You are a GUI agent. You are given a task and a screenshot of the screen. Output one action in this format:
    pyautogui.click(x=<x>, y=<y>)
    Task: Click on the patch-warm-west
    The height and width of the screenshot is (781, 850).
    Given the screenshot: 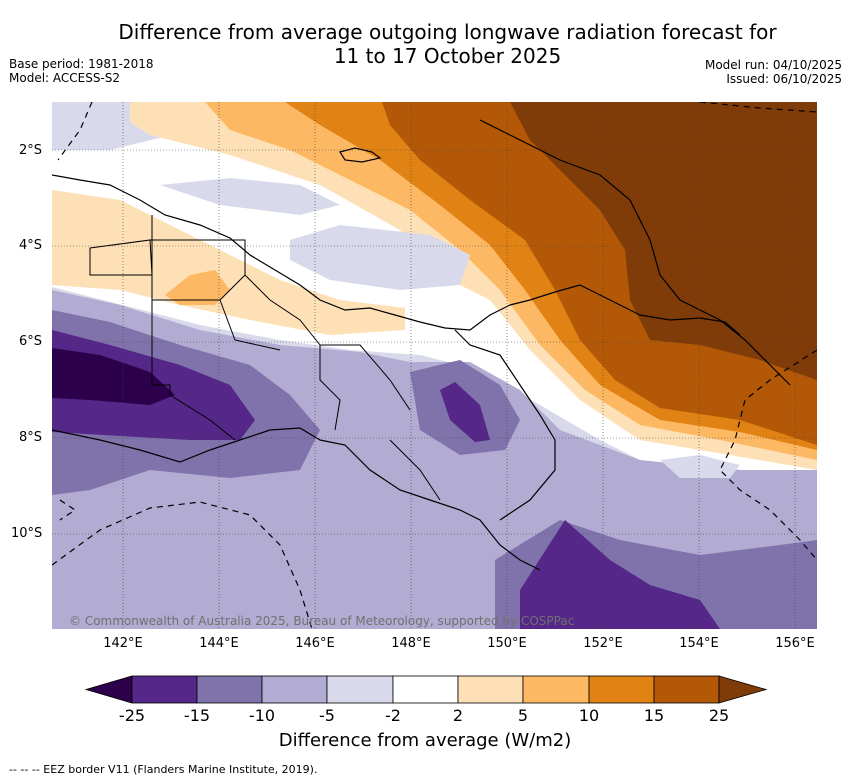 What is the action you would take?
    pyautogui.click(x=228, y=262)
    